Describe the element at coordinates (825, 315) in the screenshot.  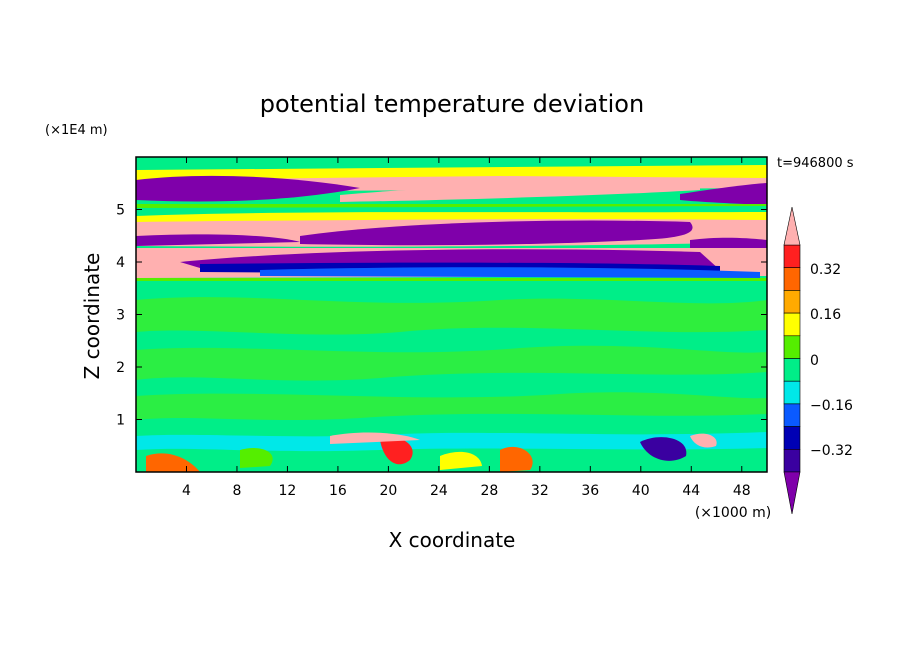
I see `colorbar-label: 0.16` at that location.